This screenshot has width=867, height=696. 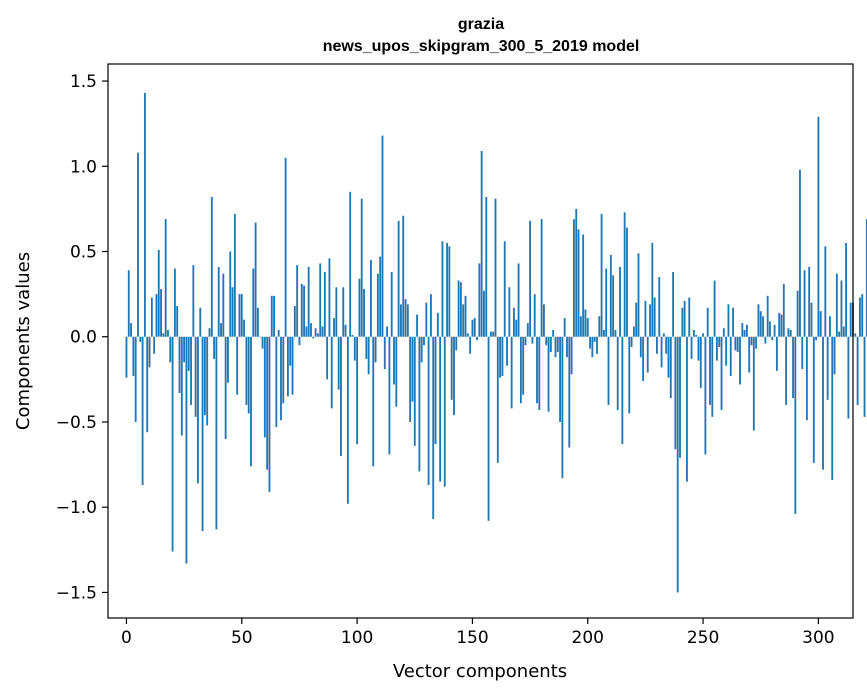 I want to click on y-axis: −1.5 −1.0 −0.5 0.0 0.5 1.0 1.5, so click(x=82, y=337).